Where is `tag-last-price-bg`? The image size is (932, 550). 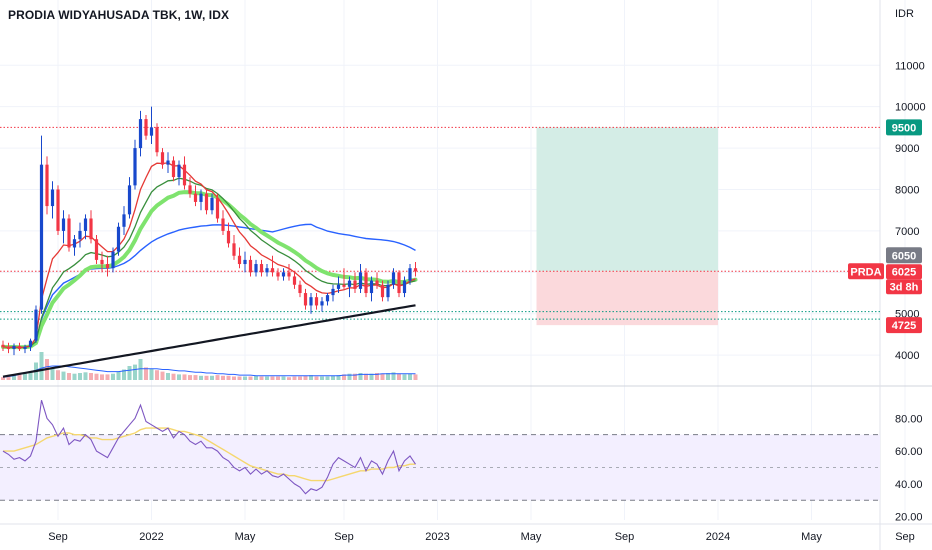 tag-last-price-bg is located at coordinates (904, 272).